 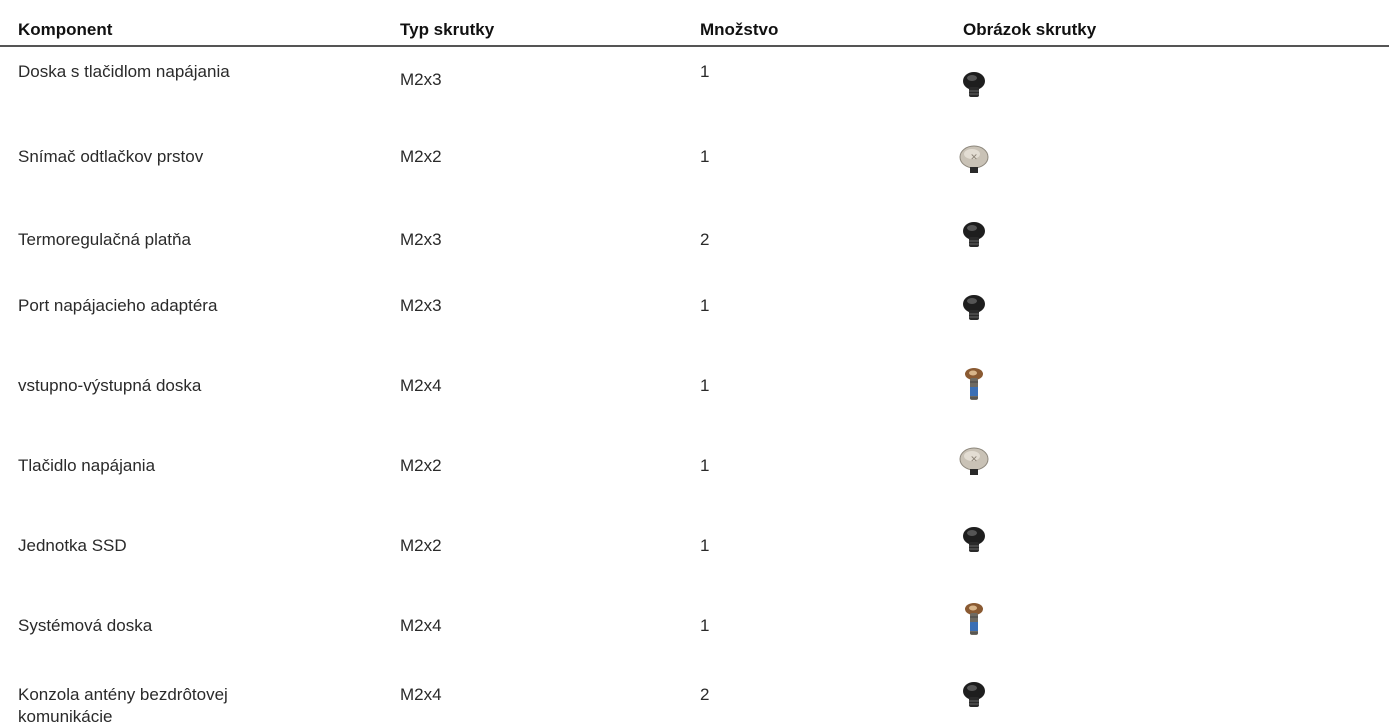 What do you see at coordinates (123, 705) in the screenshot?
I see `component-name: Konzola antény bezdrôtovej komunikácie` at bounding box center [123, 705].